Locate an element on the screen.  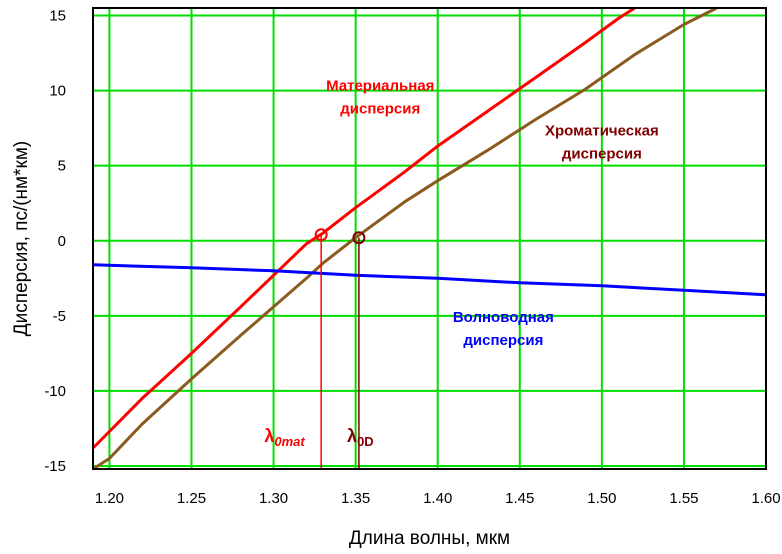
y-tick-label-1: 10 is located at coordinates (57, 91).